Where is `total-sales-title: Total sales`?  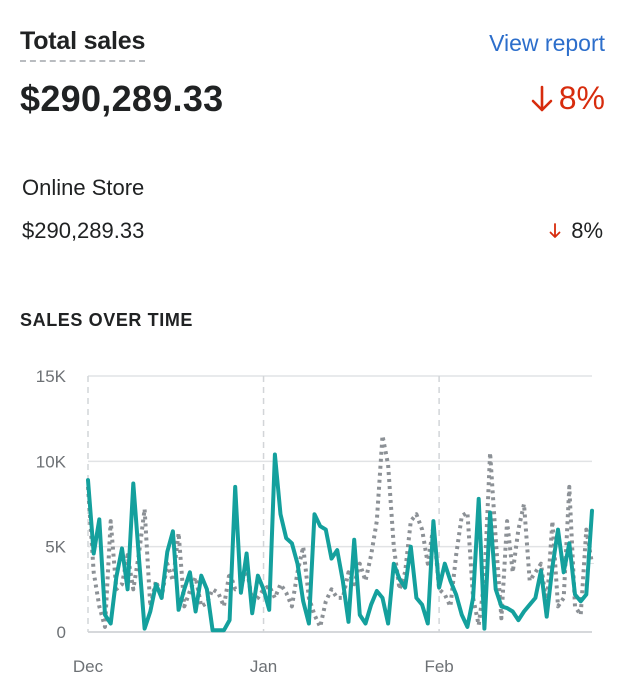 total-sales-title: Total sales is located at coordinates (82, 44).